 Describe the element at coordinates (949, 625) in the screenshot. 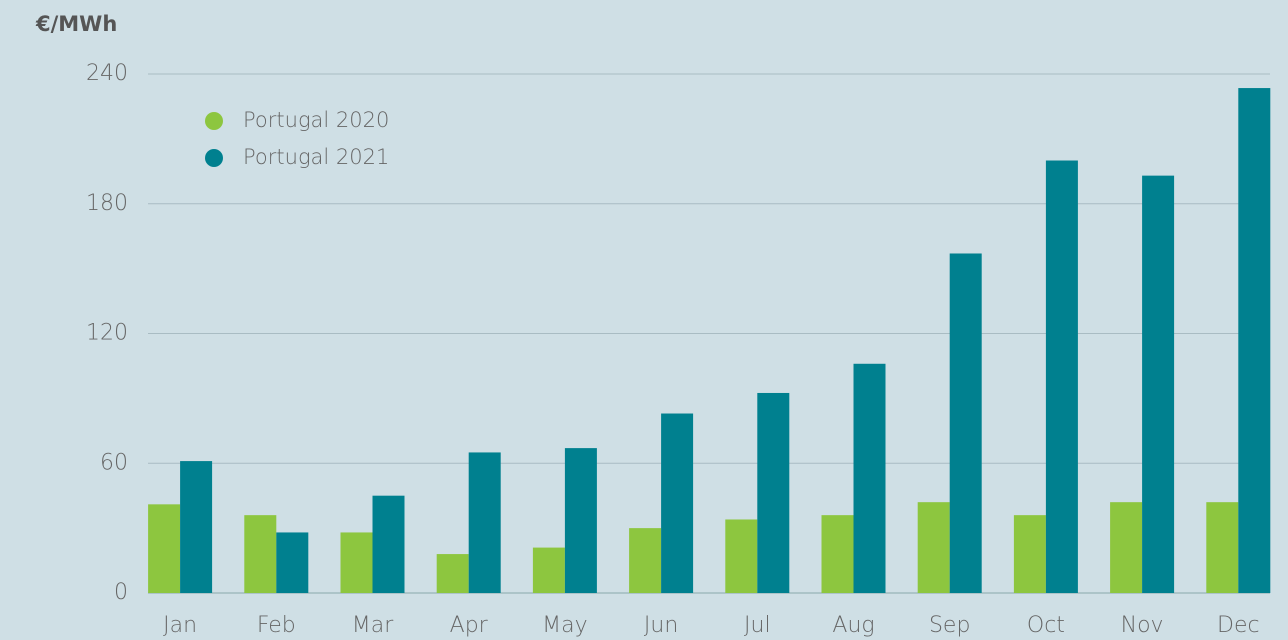

I see `x-tick-label: Sep` at that location.